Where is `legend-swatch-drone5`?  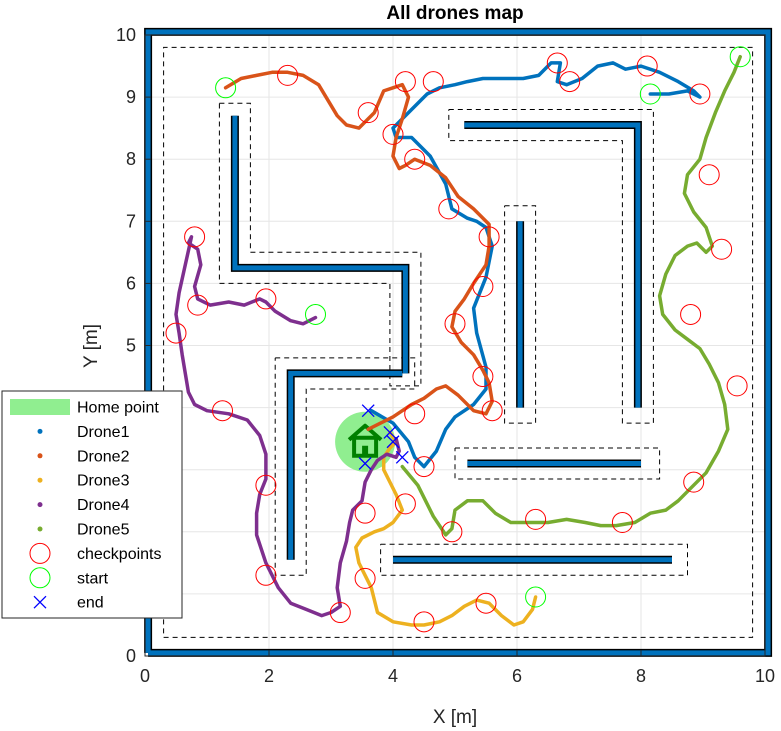
legend-swatch-drone5 is located at coordinates (40, 529).